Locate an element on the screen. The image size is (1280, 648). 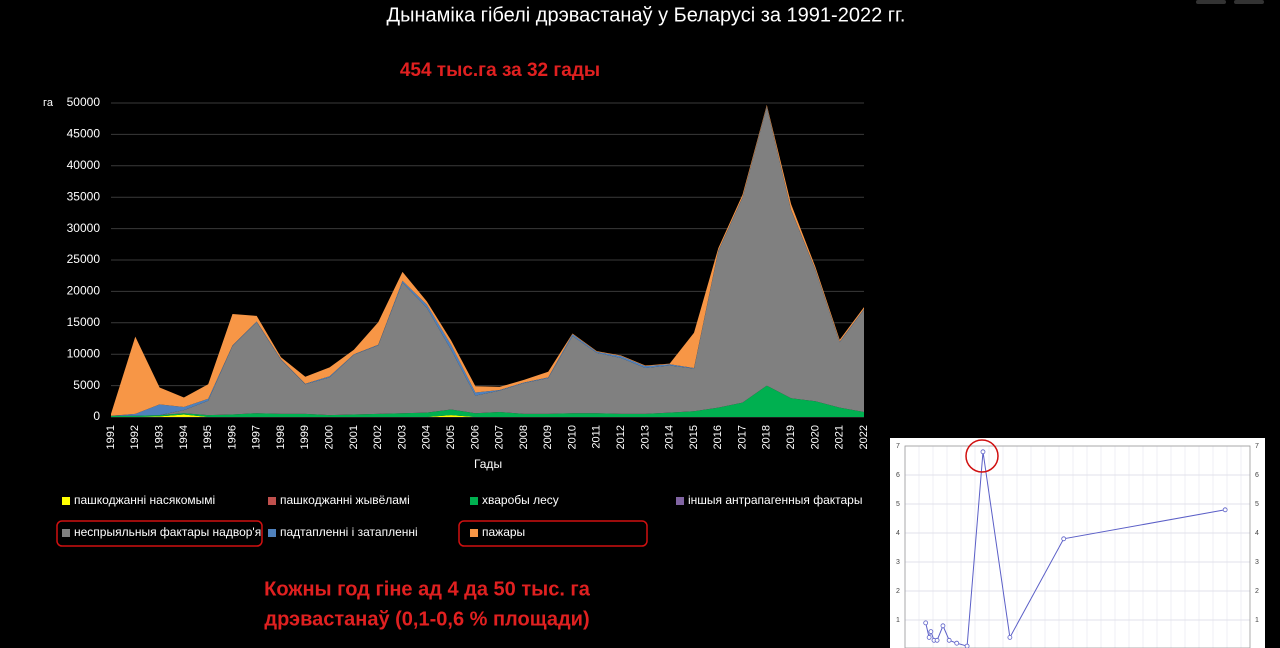
legend-label: іншыя антрапагенныя фактары is located at coordinates (775, 500).